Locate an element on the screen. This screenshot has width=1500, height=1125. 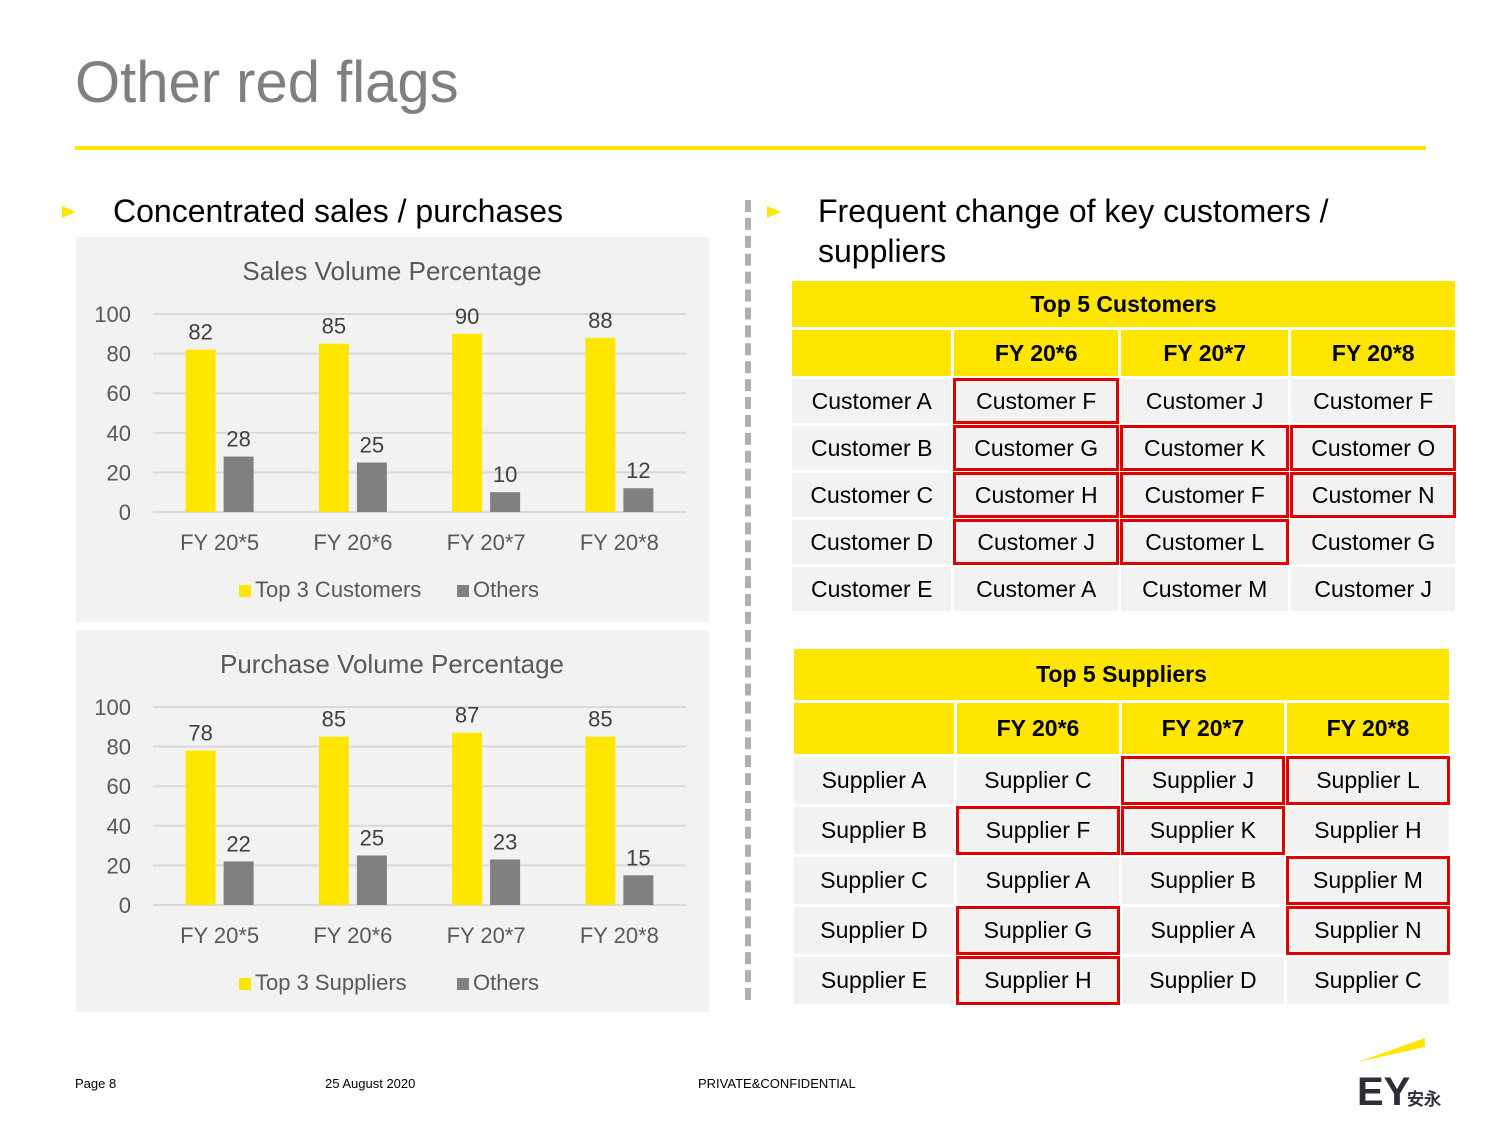
table-row: Customer B Customer G Customer K Customer O is located at coordinates (1124, 448).